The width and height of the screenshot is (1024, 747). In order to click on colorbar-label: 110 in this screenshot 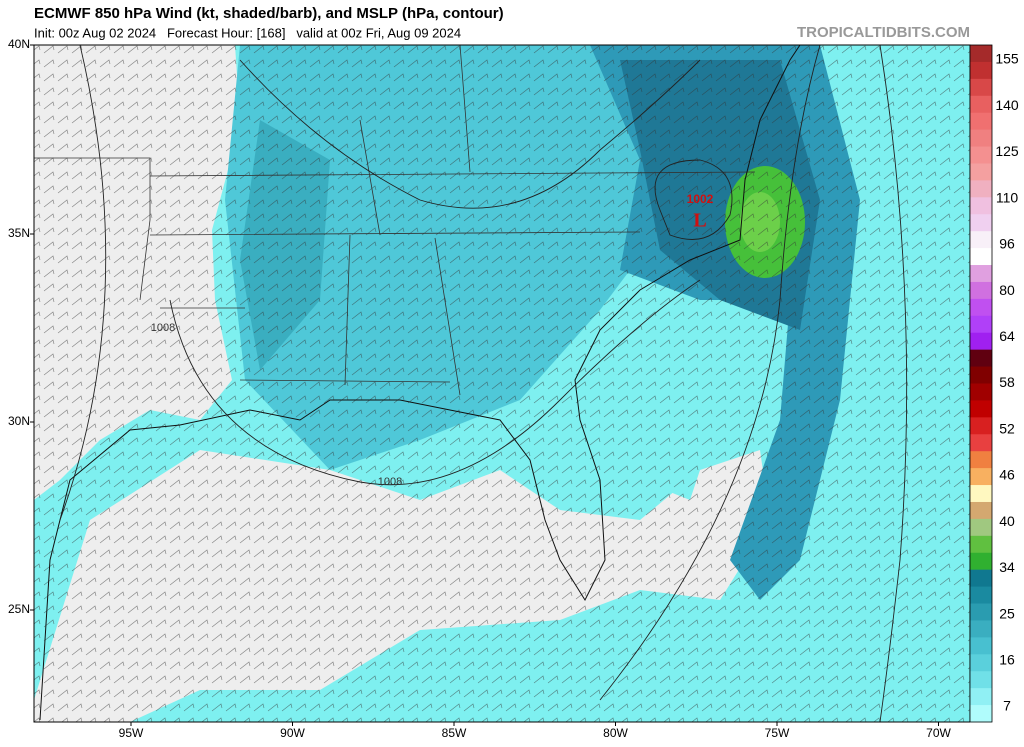, I will do `click(1007, 197)`.